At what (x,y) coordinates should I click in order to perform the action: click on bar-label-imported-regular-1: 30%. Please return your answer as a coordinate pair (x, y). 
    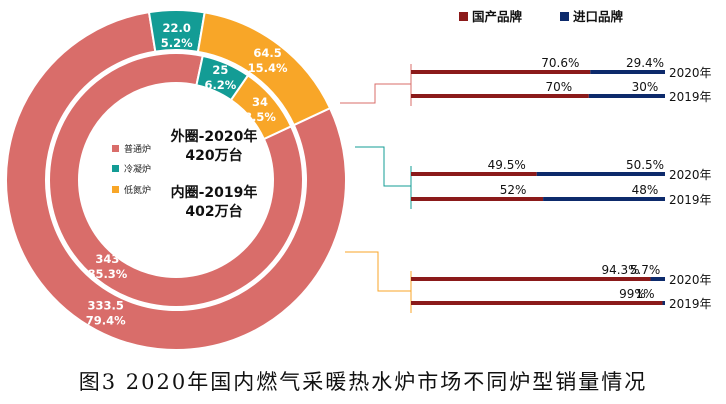
    Looking at the image, I should click on (645, 87).